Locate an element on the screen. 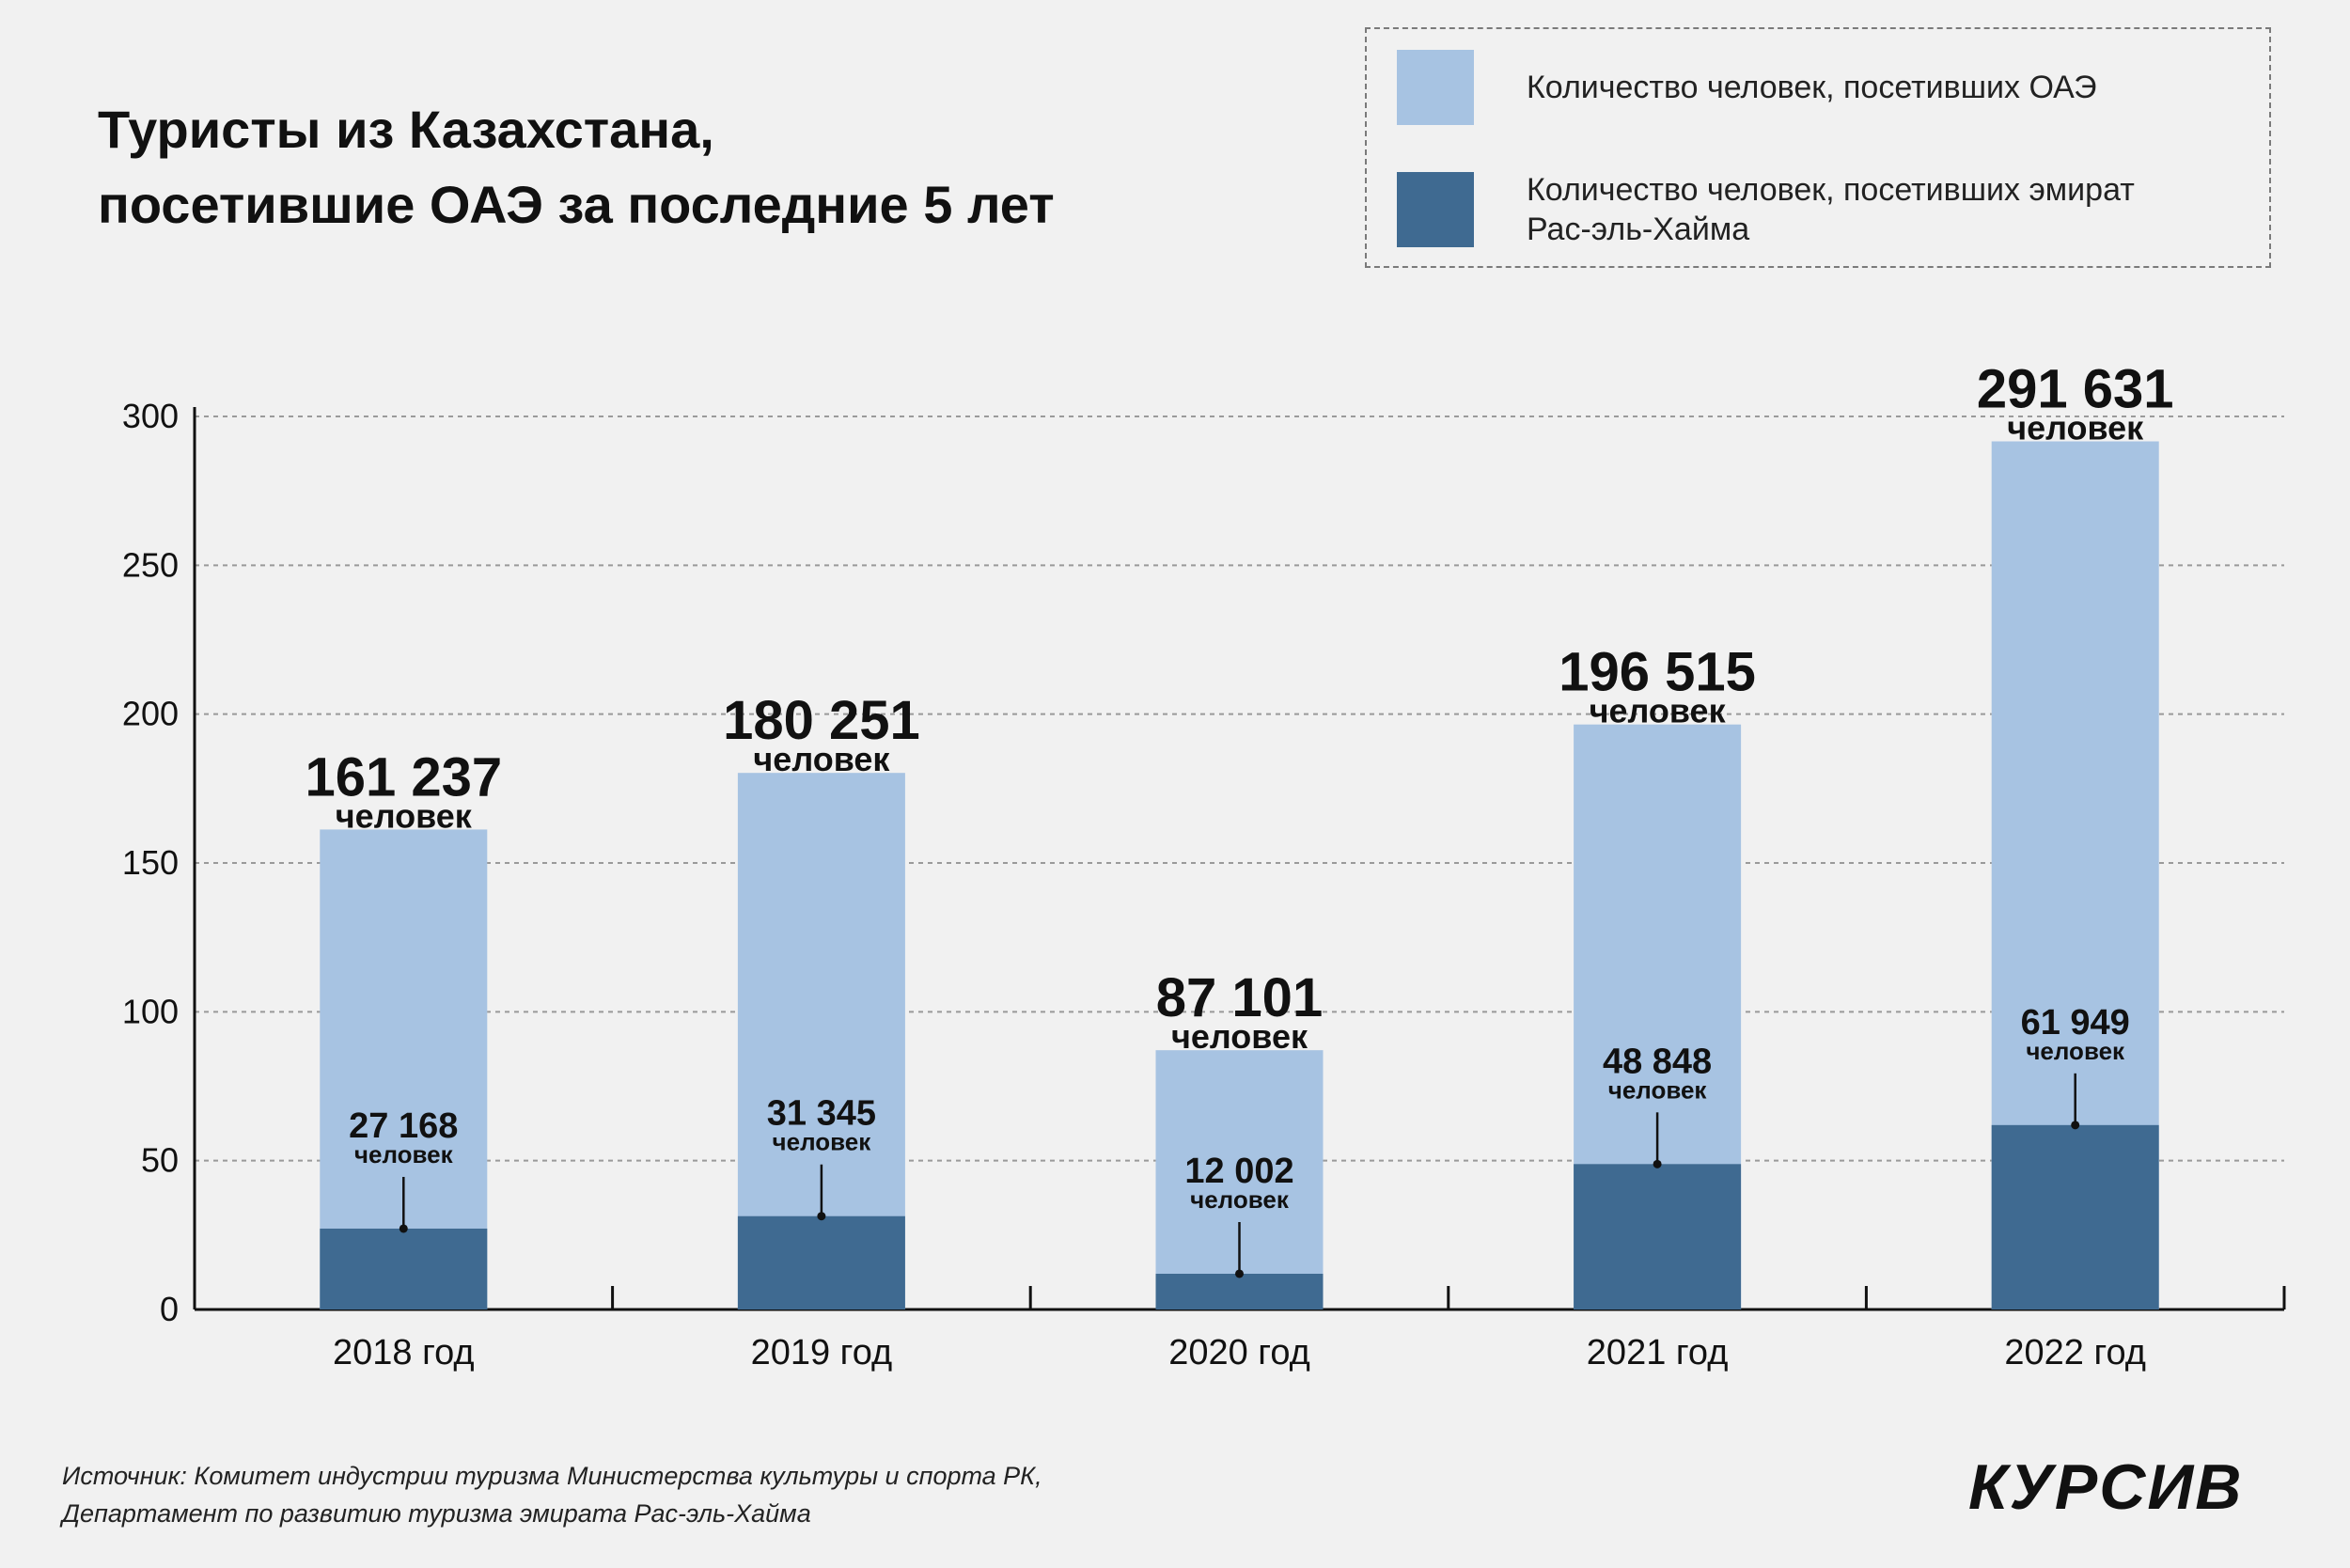  total-unit-label-4: человек is located at coordinates (2075, 428).